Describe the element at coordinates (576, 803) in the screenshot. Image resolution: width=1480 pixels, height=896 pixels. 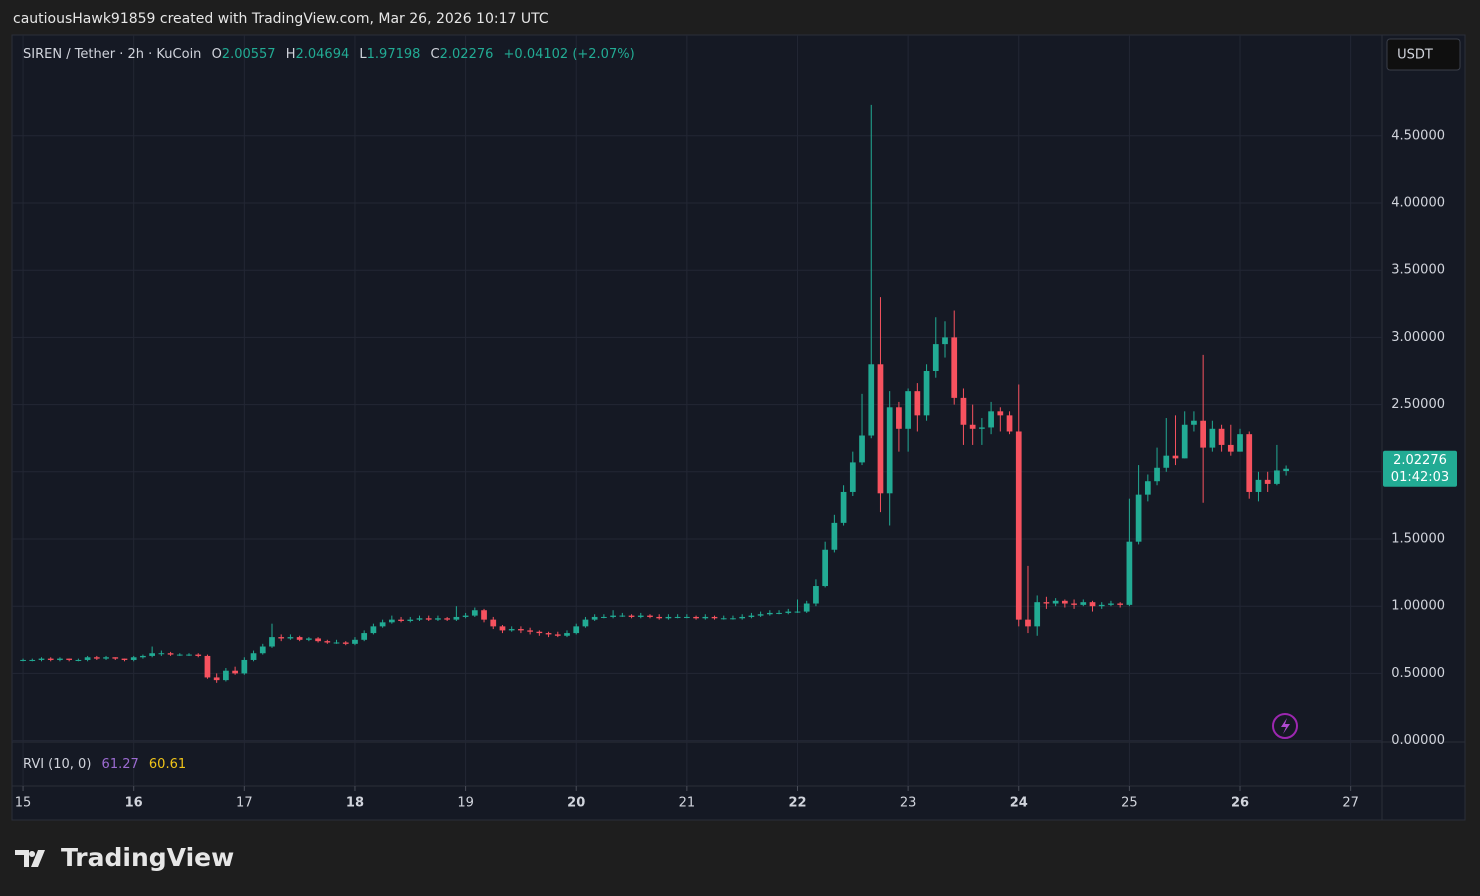
I see `x-tick-label: 20` at that location.